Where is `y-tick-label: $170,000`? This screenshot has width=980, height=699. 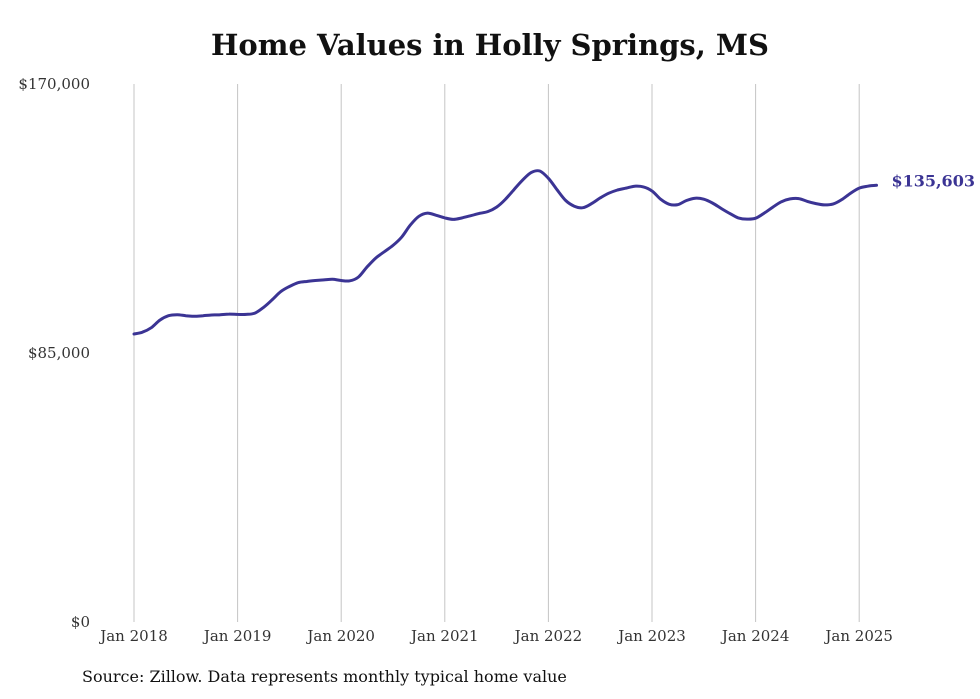
y-tick-label: $170,000 is located at coordinates (54, 84).